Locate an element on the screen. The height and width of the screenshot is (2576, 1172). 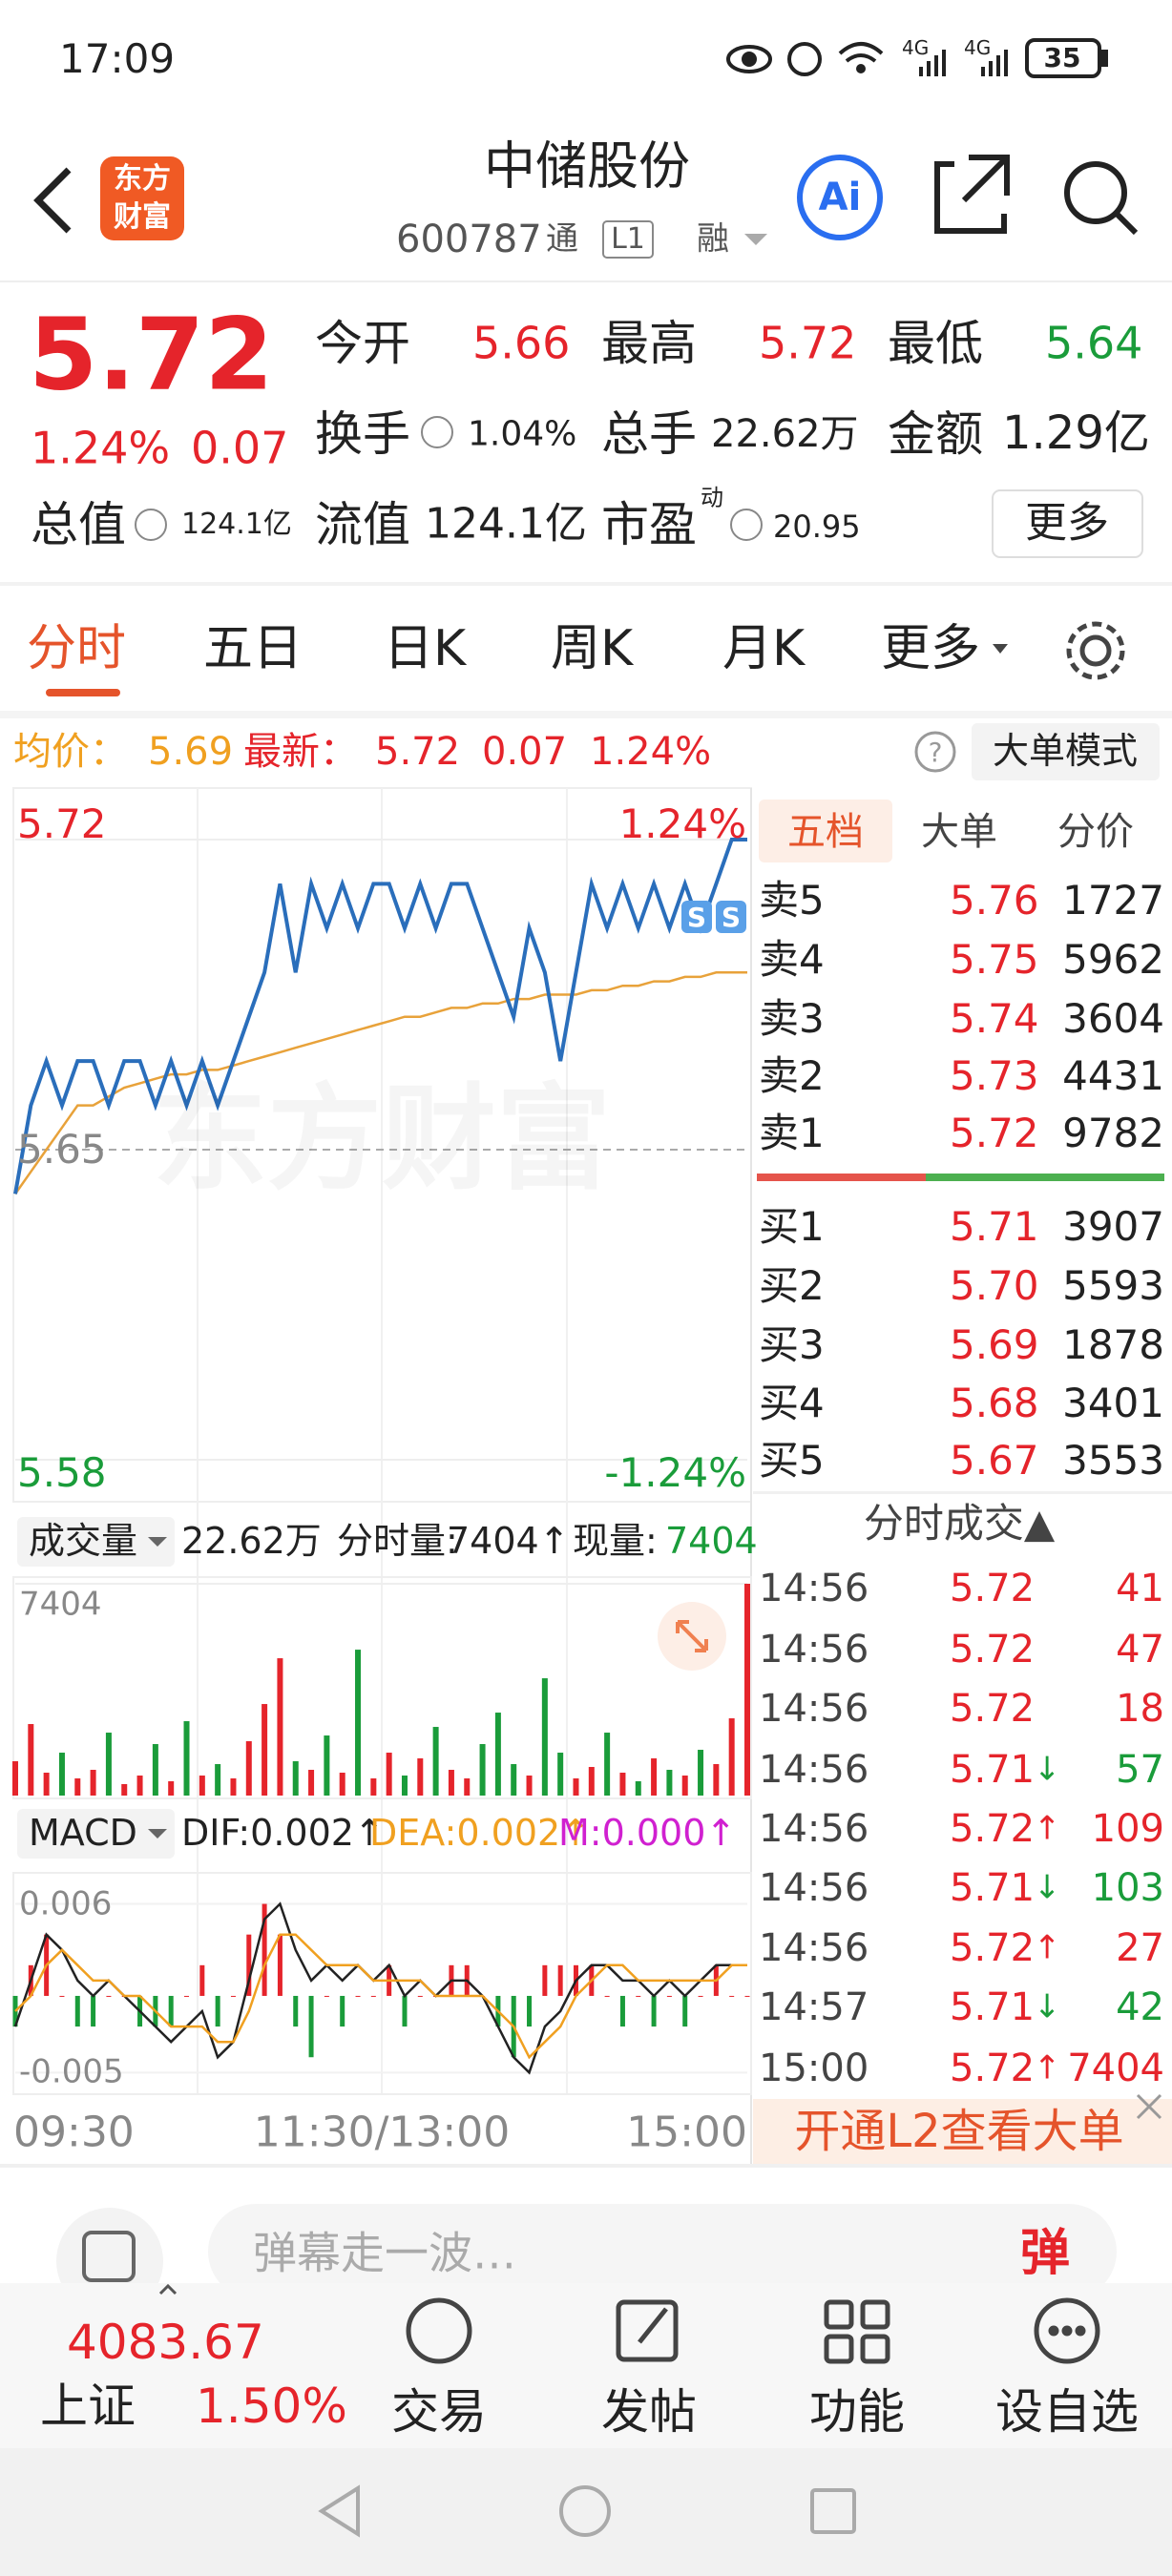
active-tab-underline is located at coordinates (83, 692).